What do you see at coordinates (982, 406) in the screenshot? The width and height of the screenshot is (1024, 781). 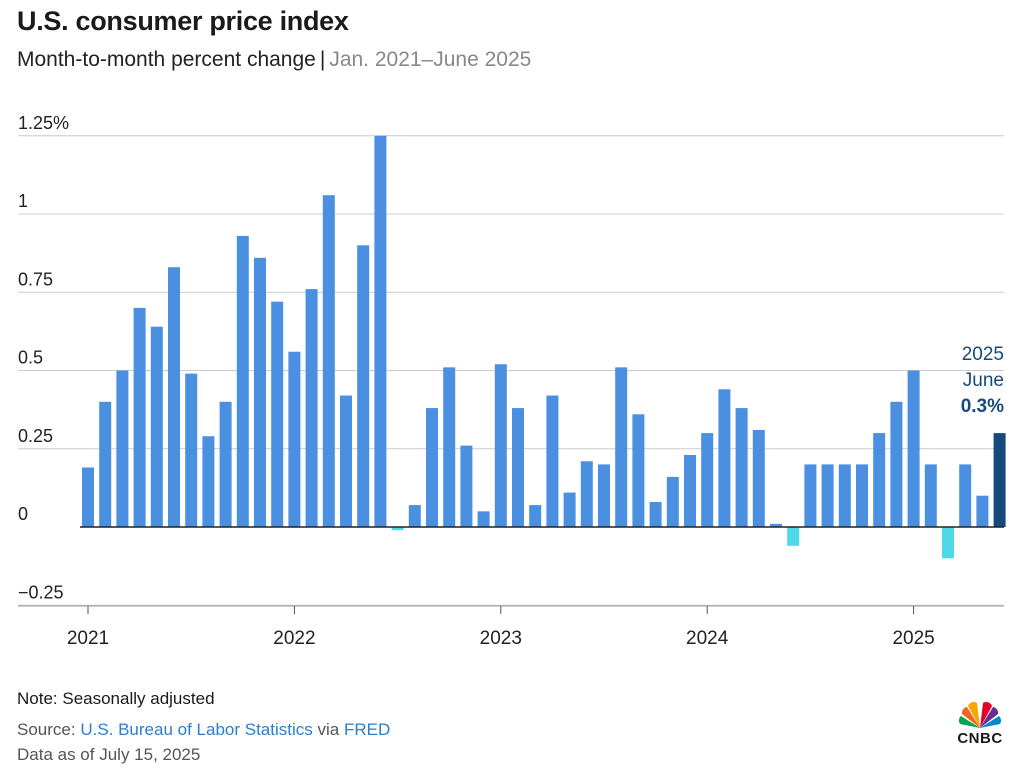 I see `annotation-value: 0.3%` at bounding box center [982, 406].